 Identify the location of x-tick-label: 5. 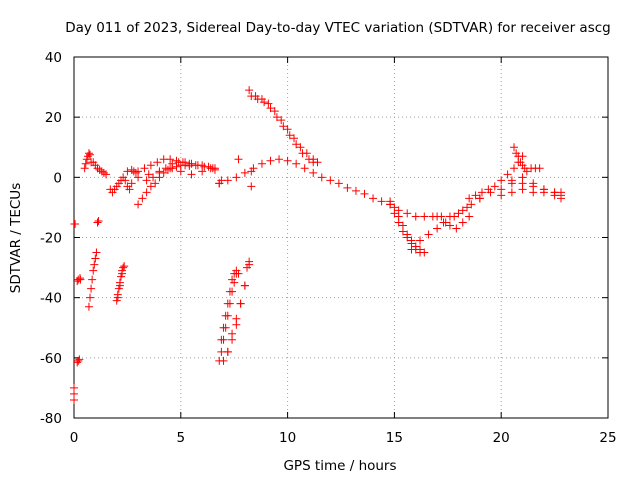
(181, 438).